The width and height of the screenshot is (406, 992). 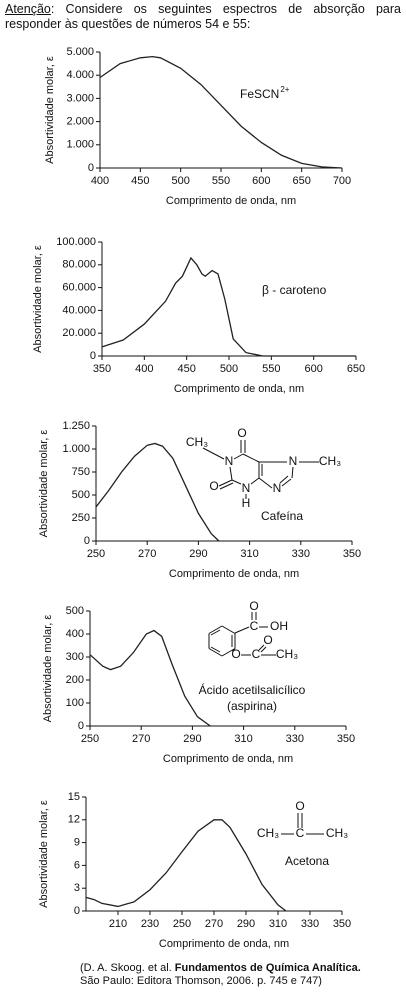 What do you see at coordinates (77, 888) in the screenshot?
I see `y-tick-label: 3` at bounding box center [77, 888].